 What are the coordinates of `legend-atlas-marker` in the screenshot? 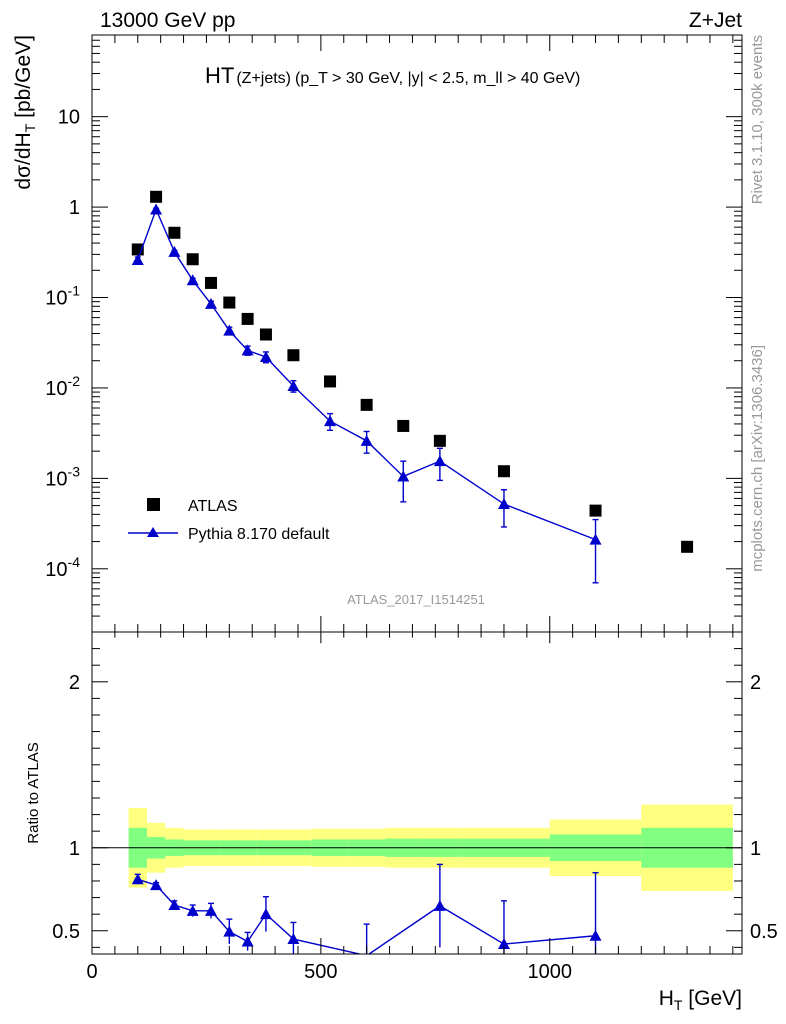 It's located at (153, 504).